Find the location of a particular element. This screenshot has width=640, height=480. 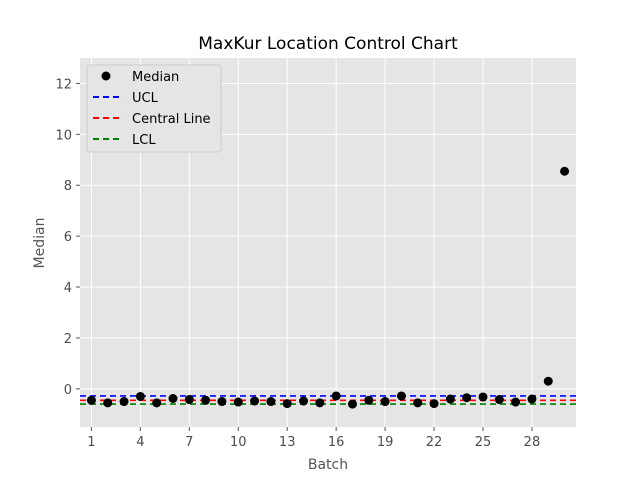

y-axis-label: Median is located at coordinates (40, 243).